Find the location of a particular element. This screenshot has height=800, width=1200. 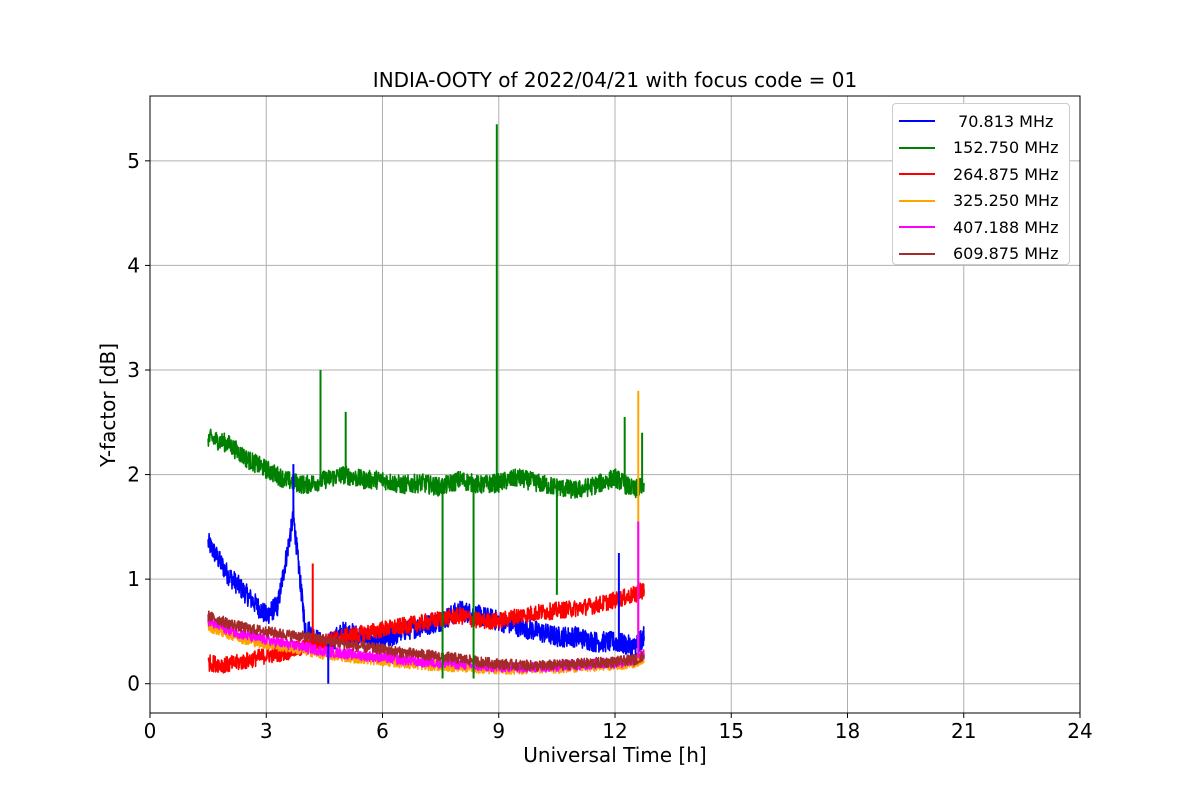

x-tick-label: 18 is located at coordinates (847, 731).